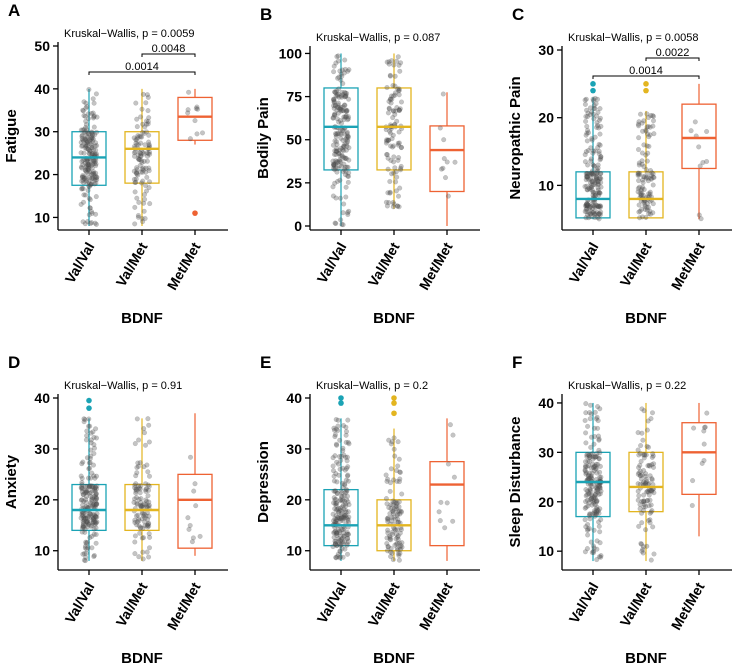 The height and width of the screenshot is (672, 751). Describe the element at coordinates (142, 68) in the screenshot. I see `comparison-bracket: 0.0014` at that location.